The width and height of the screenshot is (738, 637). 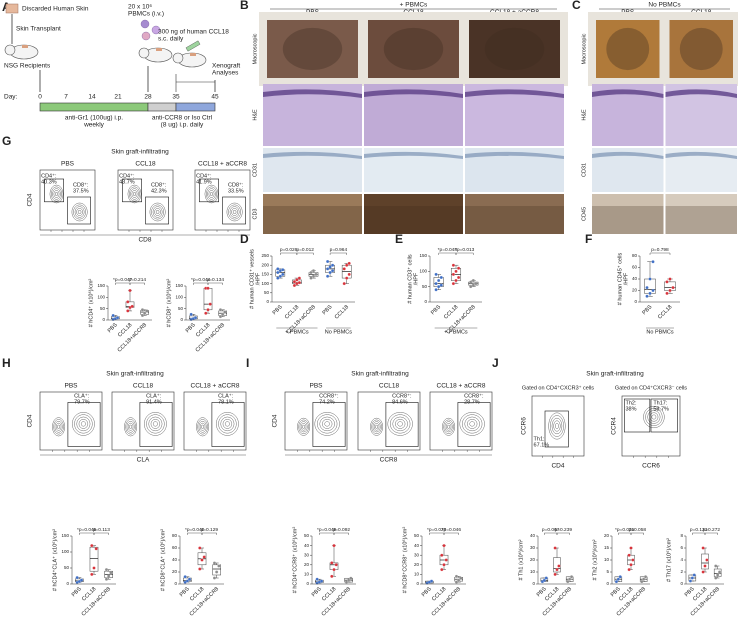 What do you see at coordinates (255, 48) in the screenshot?
I see `row-label: Macroscopic` at bounding box center [255, 48].